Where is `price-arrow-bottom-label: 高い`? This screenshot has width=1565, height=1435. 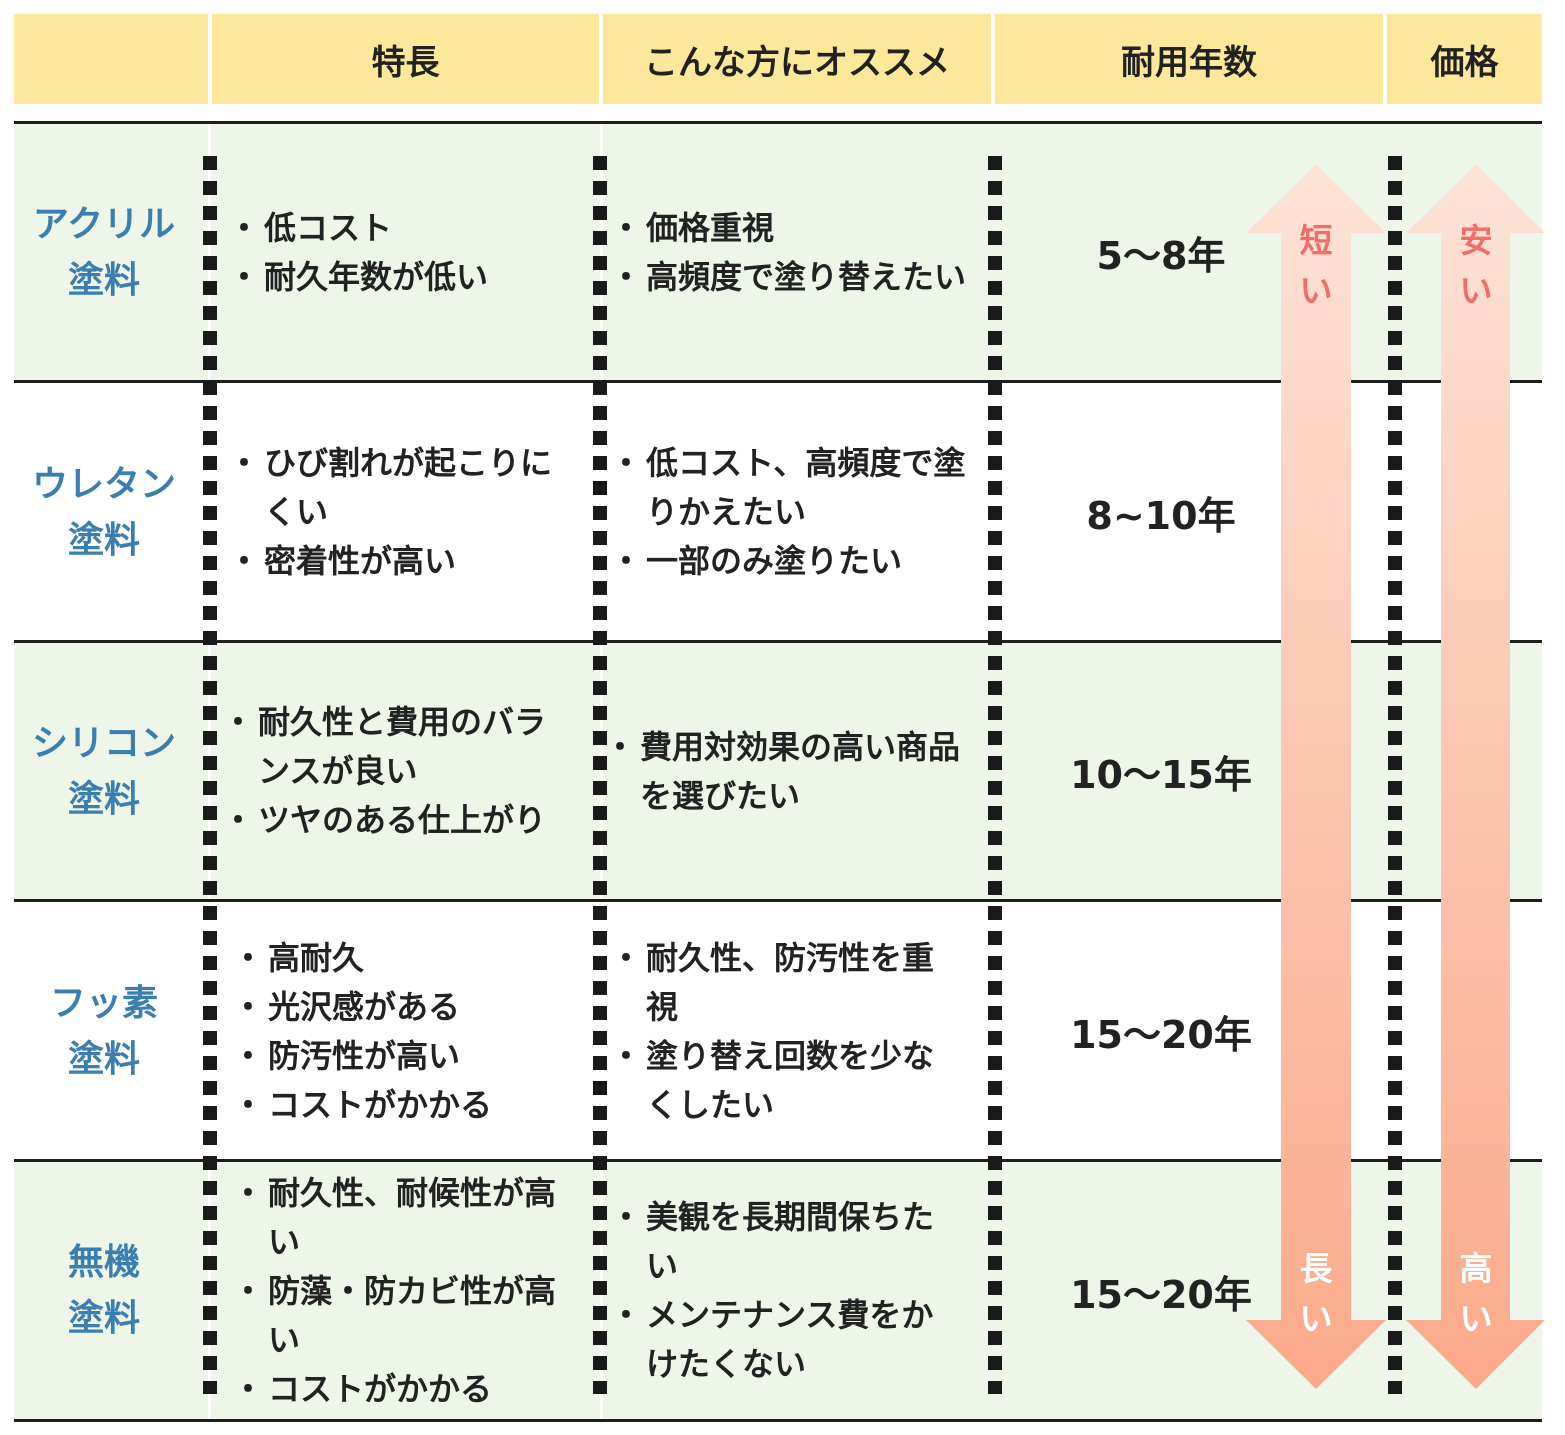
price-arrow-bottom-label: 高い is located at coordinates (1476, 1293).